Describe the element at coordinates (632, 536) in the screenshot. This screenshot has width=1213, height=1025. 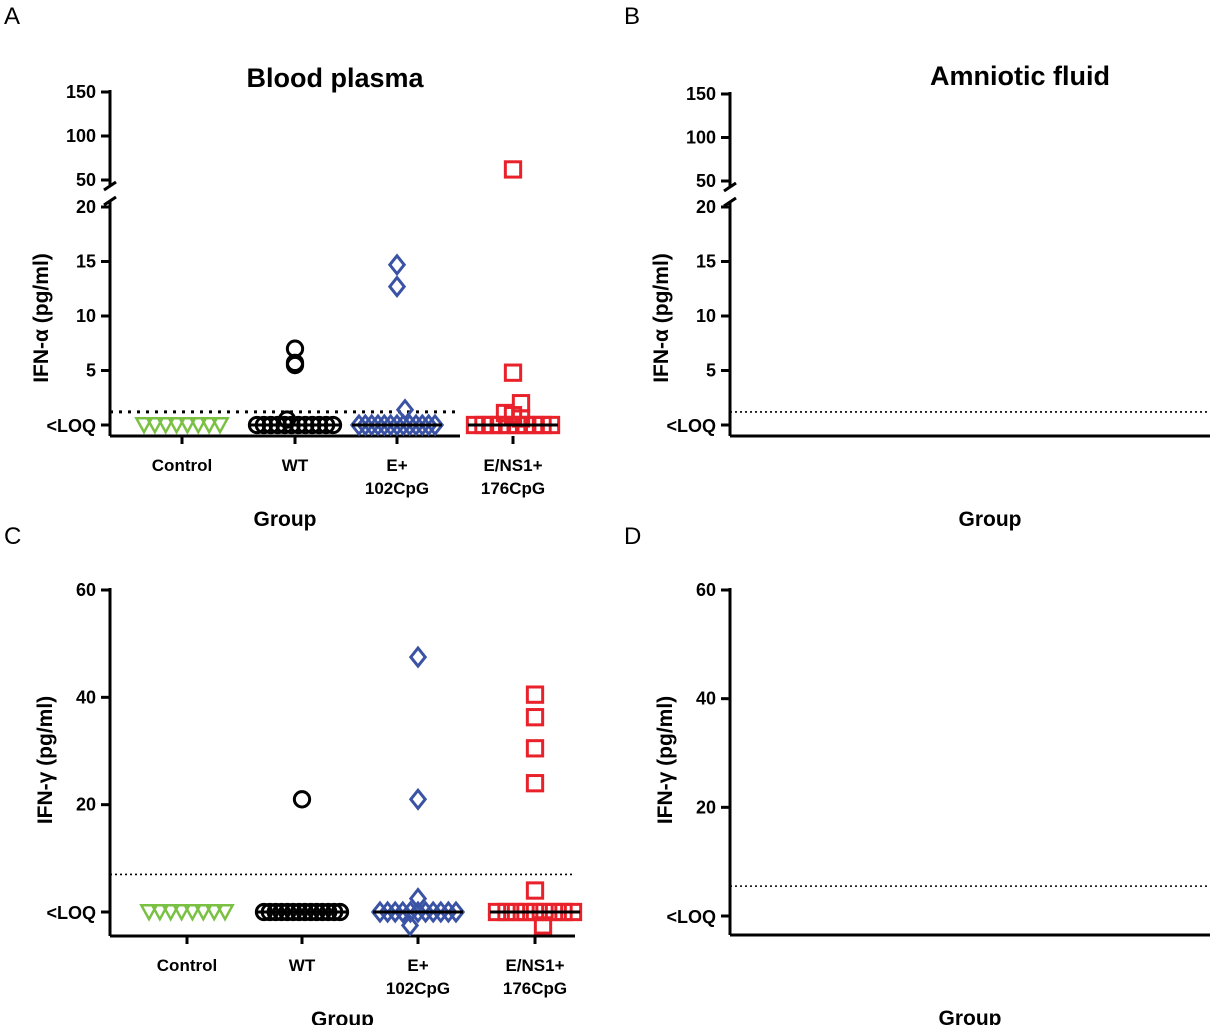
I see `panel-letter: D` at that location.